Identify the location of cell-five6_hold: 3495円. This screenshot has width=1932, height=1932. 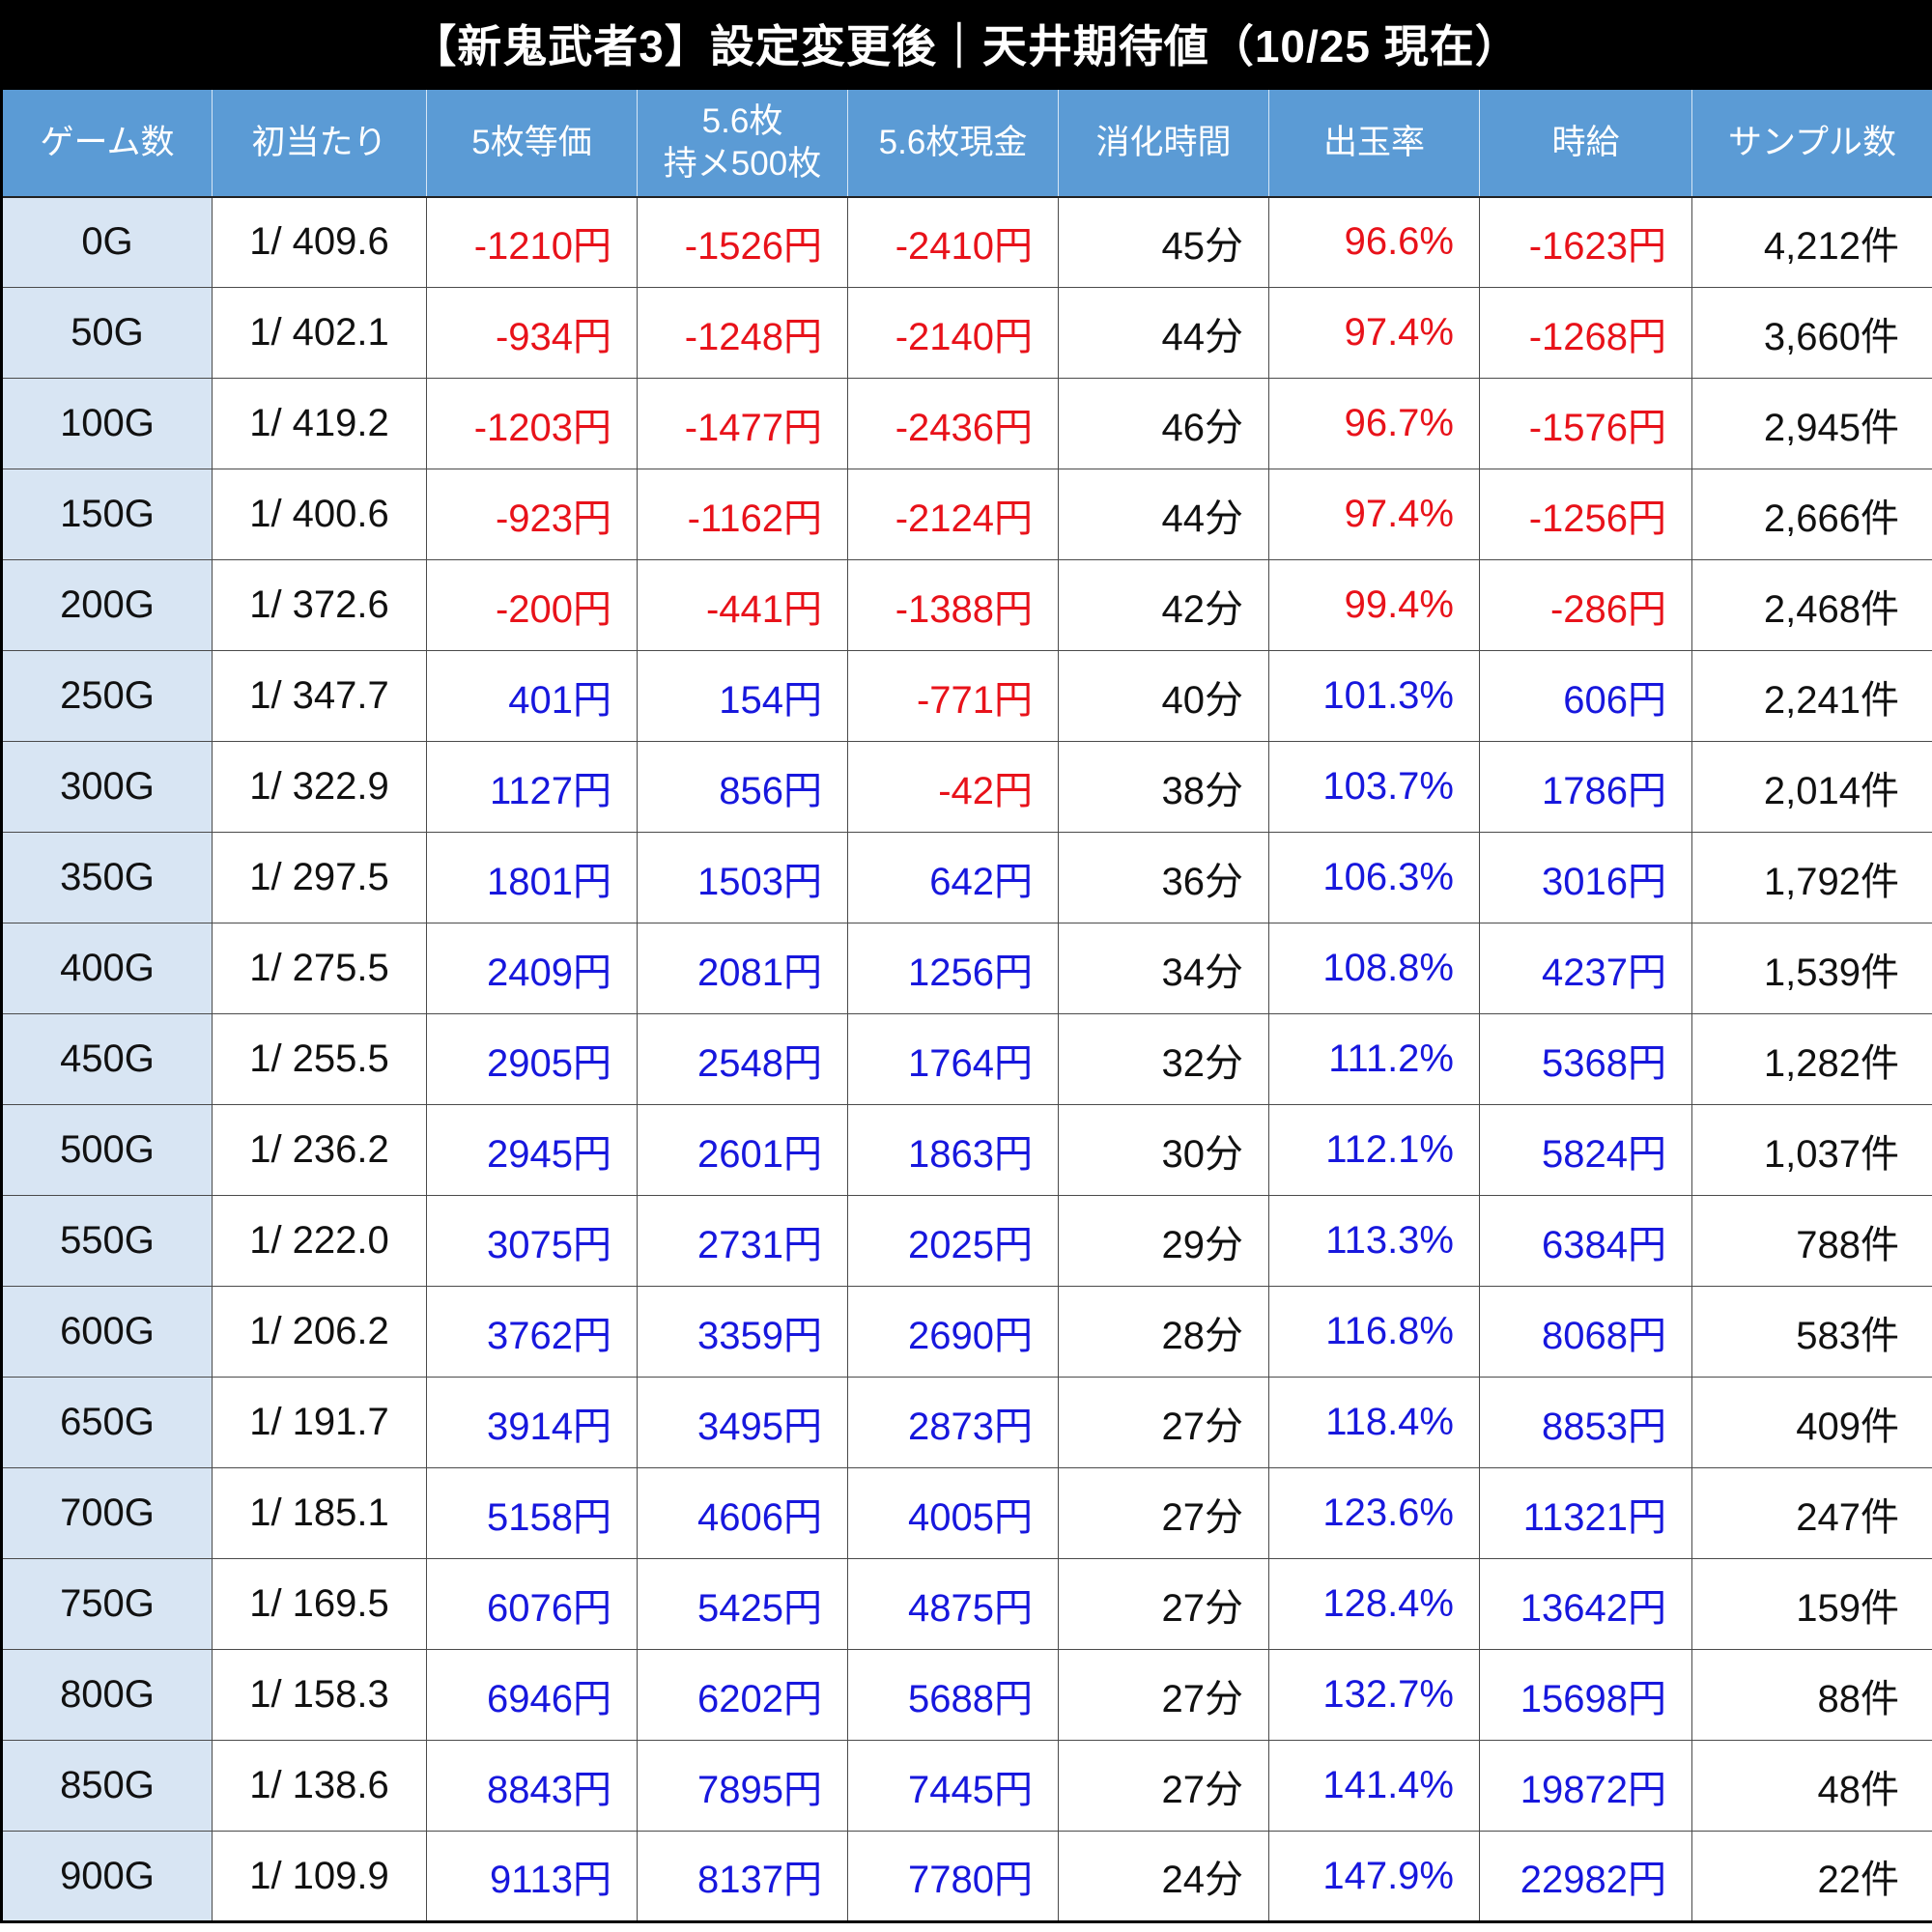
(742, 1422).